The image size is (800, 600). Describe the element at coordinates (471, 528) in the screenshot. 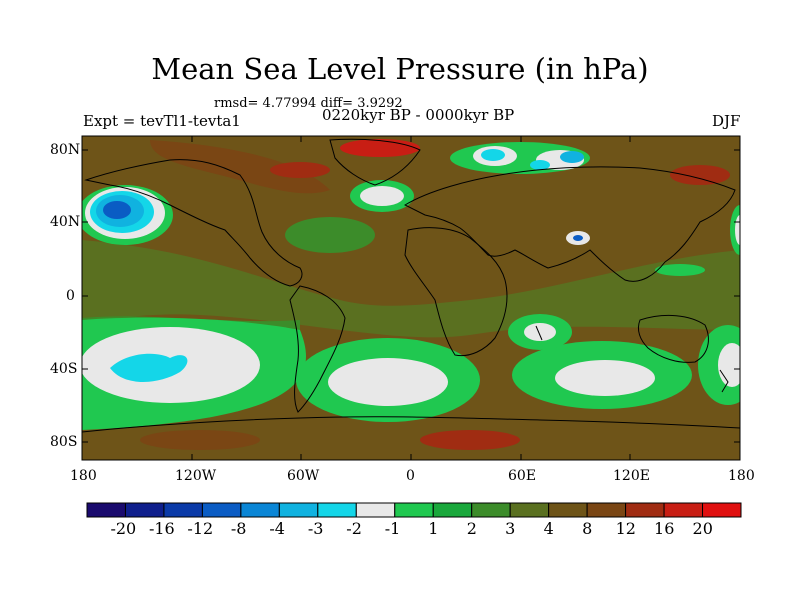

I see `colorbar-label: 2` at that location.